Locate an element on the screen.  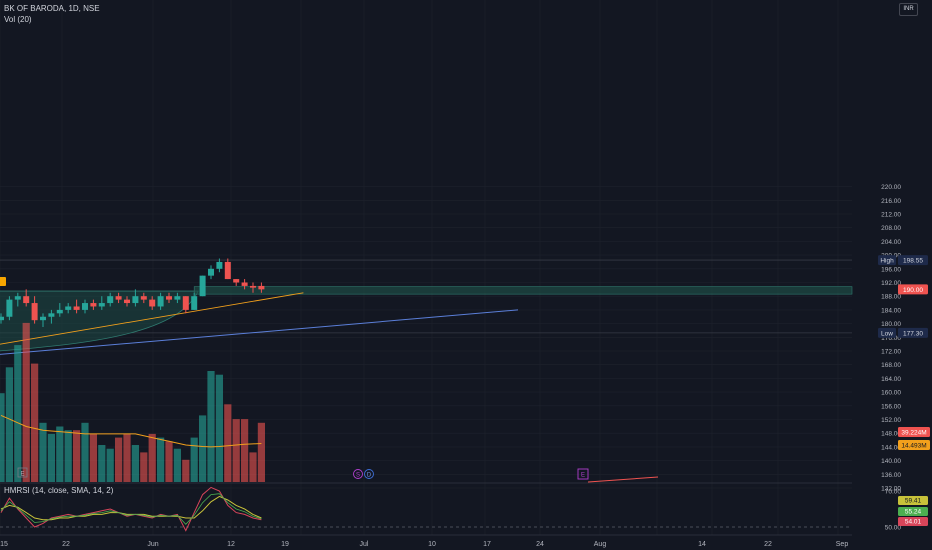
future-earnings-marker is located at coordinates (583, 474).